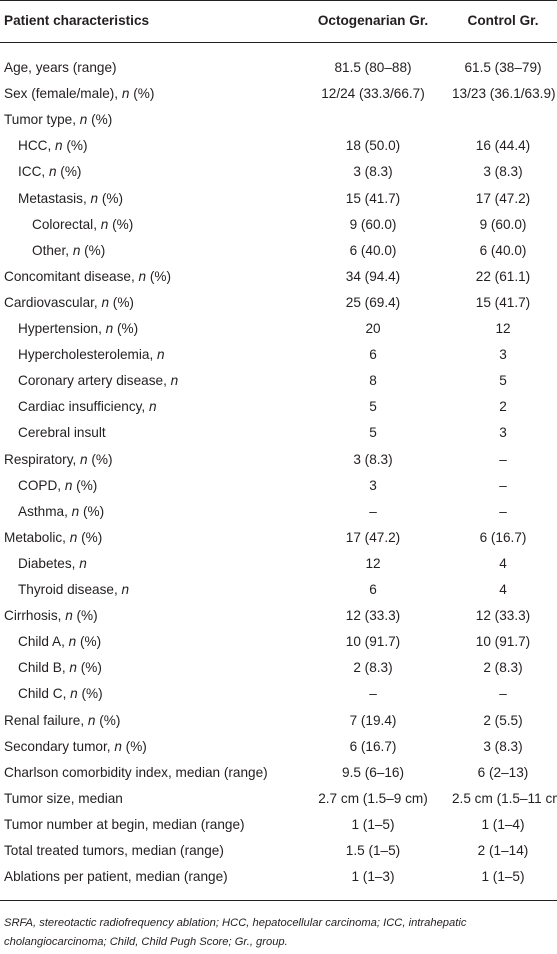 Image resolution: width=557 pixels, height=954 pixels. Describe the element at coordinates (503, 67) in the screenshot. I see `control-value: 61.5 (38–79)` at that location.